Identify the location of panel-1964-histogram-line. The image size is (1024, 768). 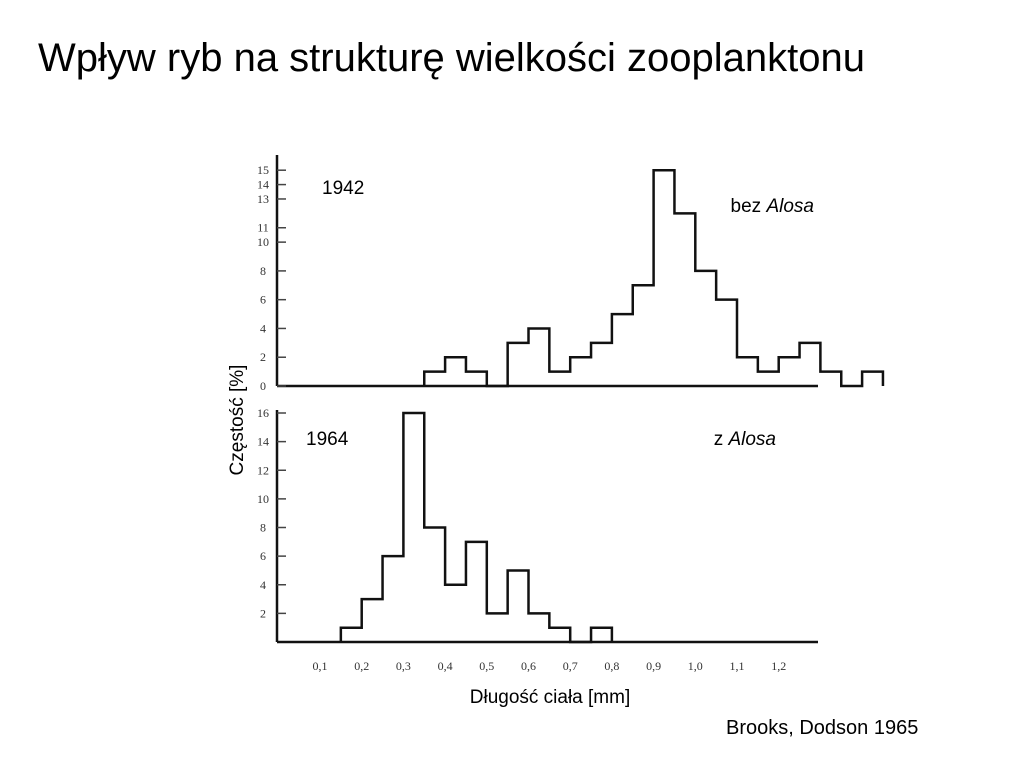
(476, 527).